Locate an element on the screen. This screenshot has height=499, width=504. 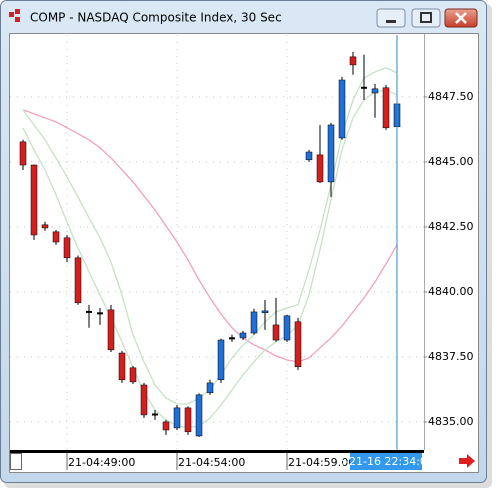
window-title: COMP - NASDAQ Composite Index, 30 Sec is located at coordinates (156, 18).